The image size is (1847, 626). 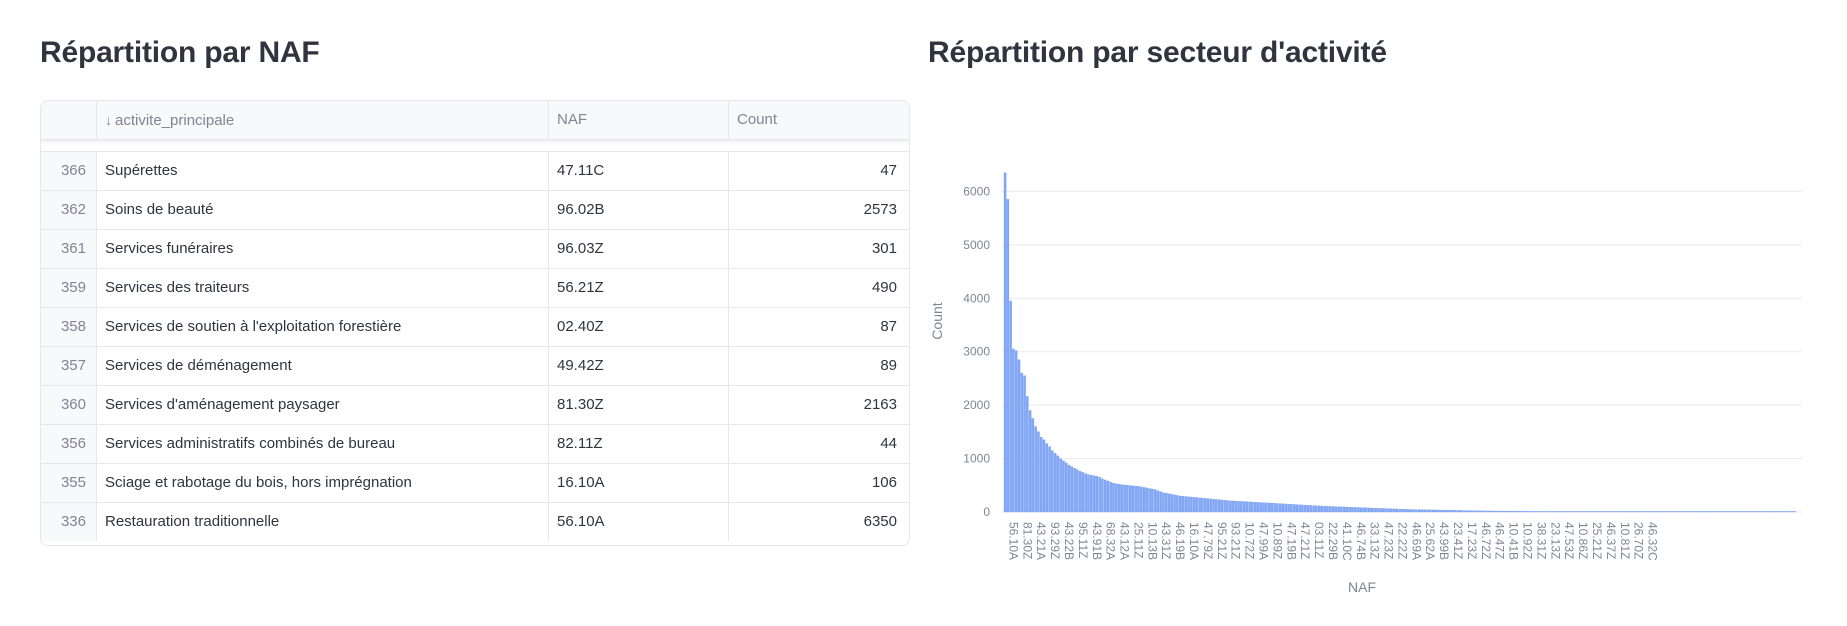 I want to click on naf-code-cell: 02.40Z, so click(x=639, y=327).